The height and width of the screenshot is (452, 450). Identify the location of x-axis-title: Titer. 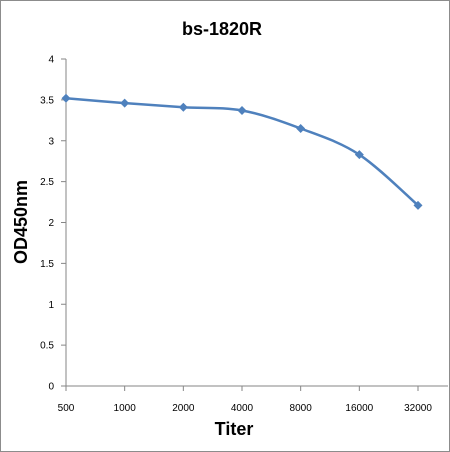
(234, 429).